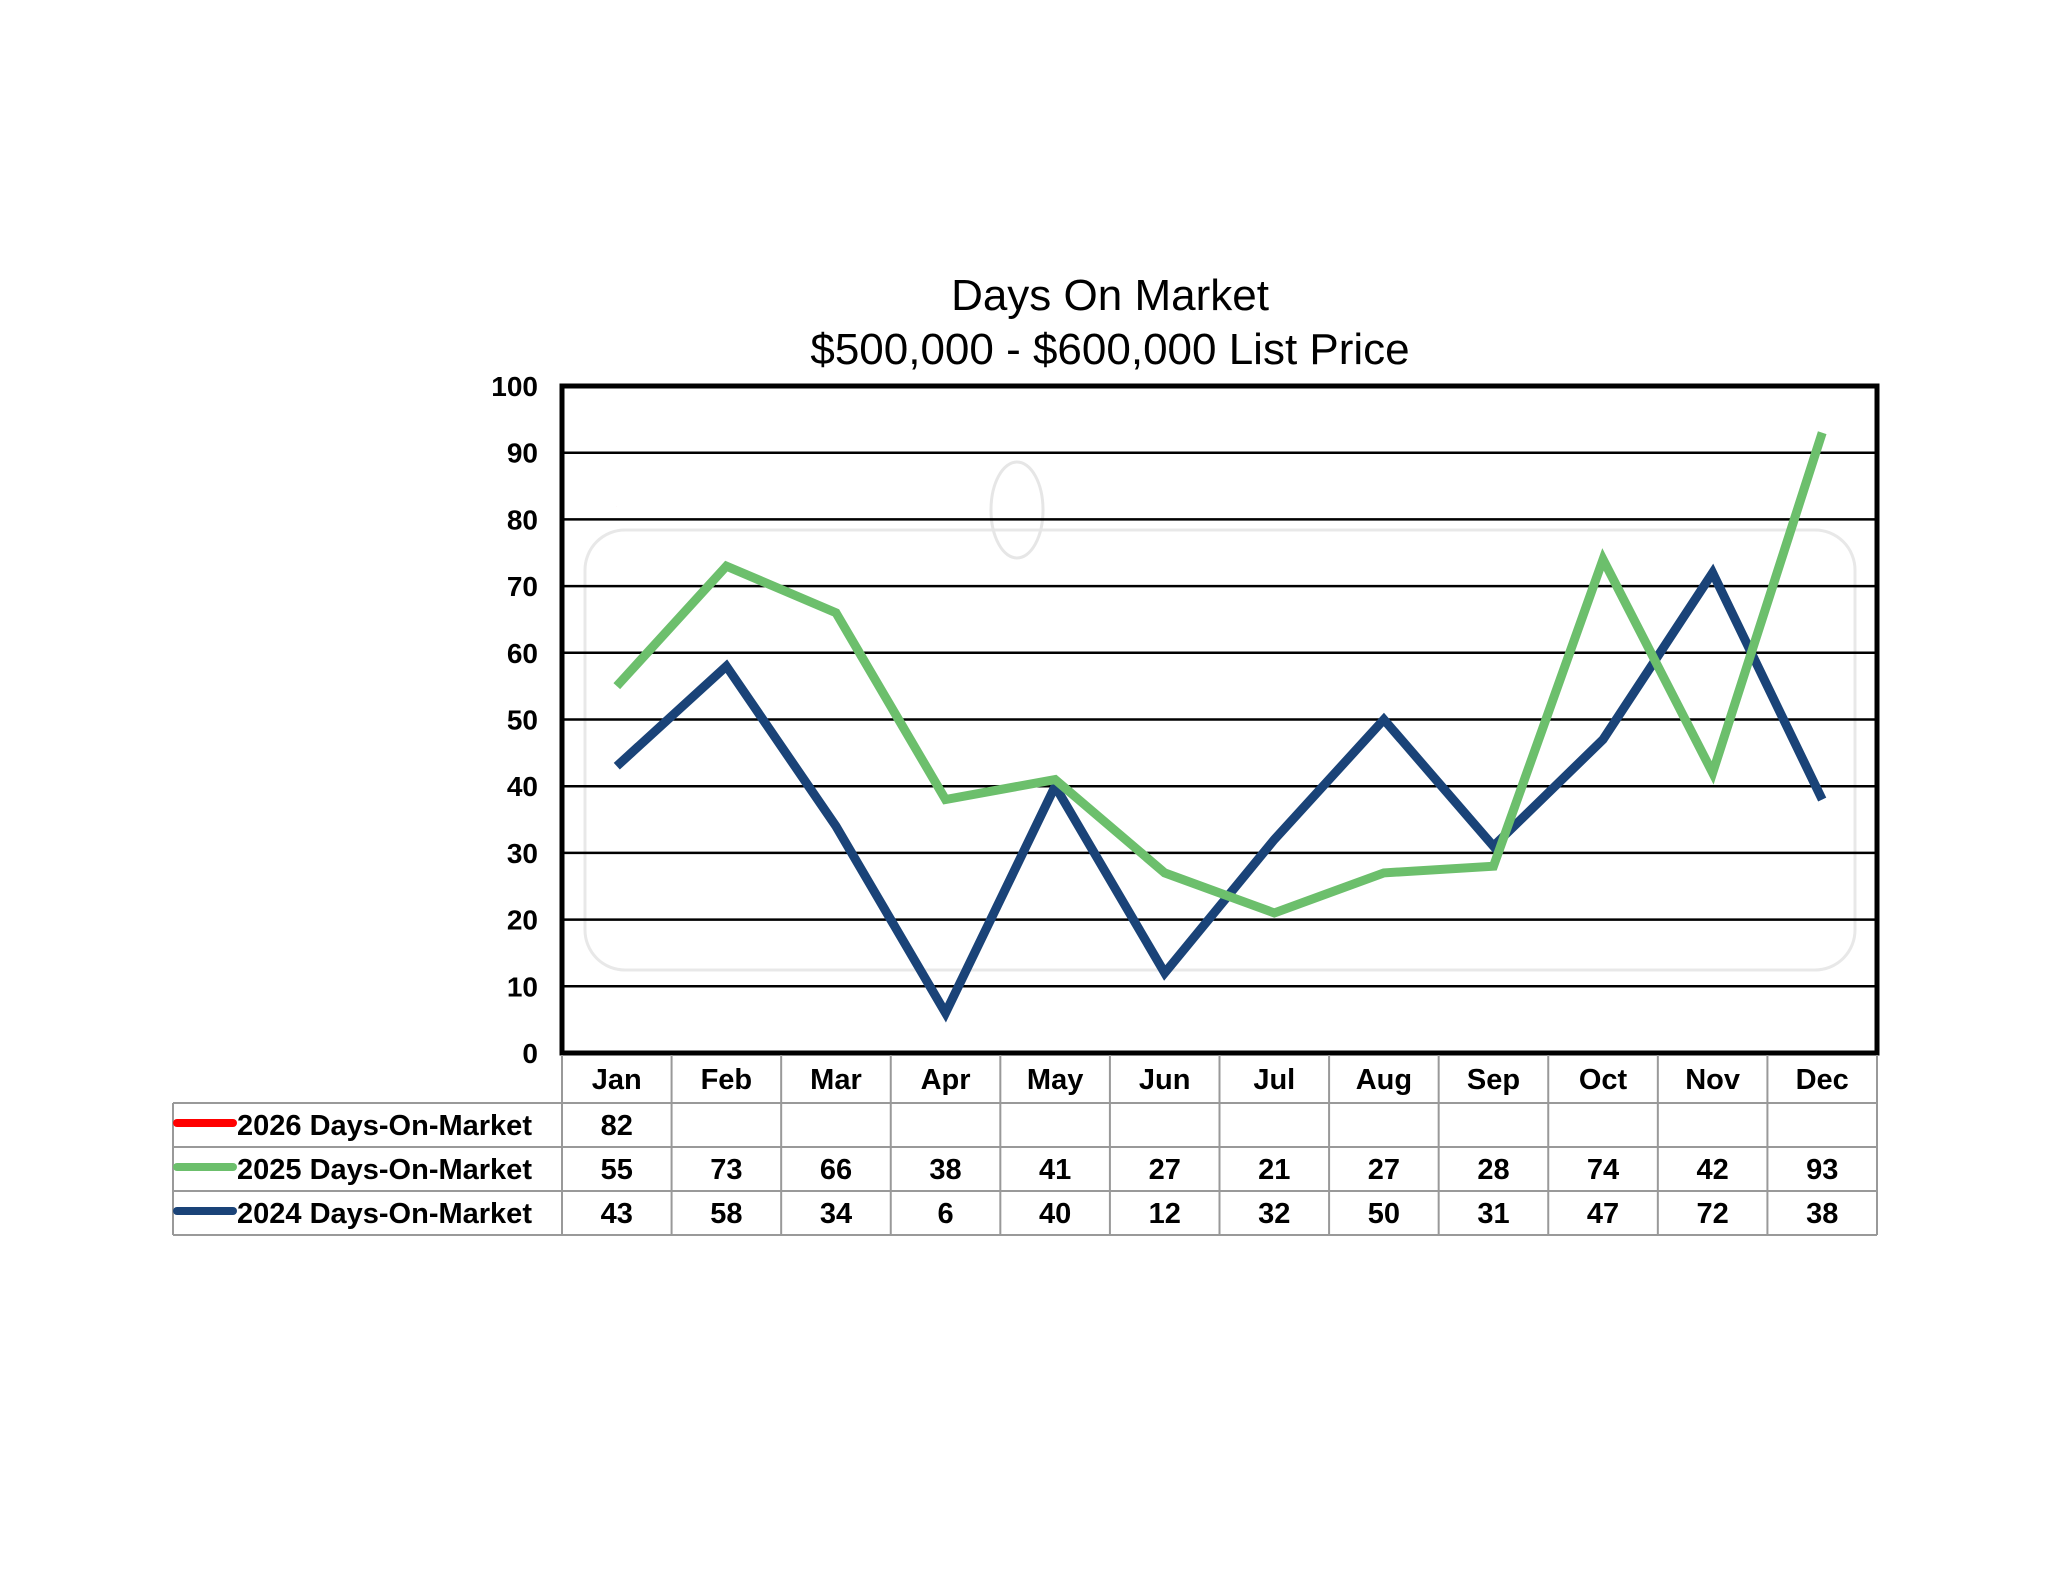 The width and height of the screenshot is (2048, 1583). What do you see at coordinates (1384, 1214) in the screenshot?
I see `table-cell-value: 50` at bounding box center [1384, 1214].